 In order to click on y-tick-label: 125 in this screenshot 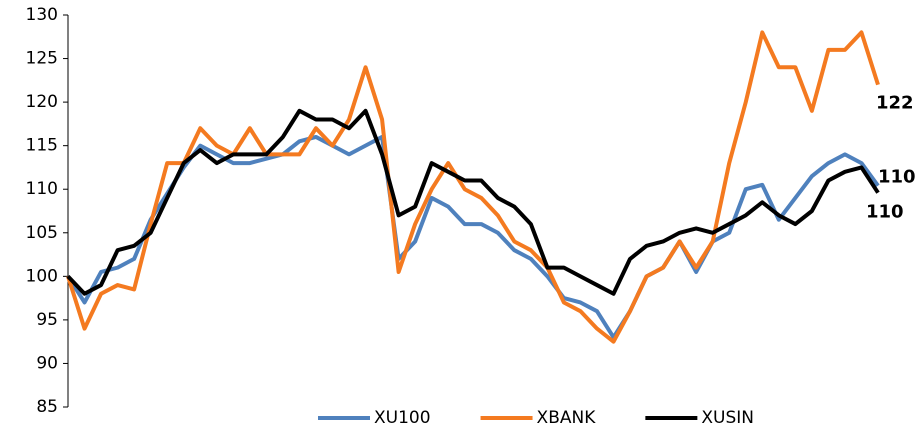, I will do `click(42, 59)`.